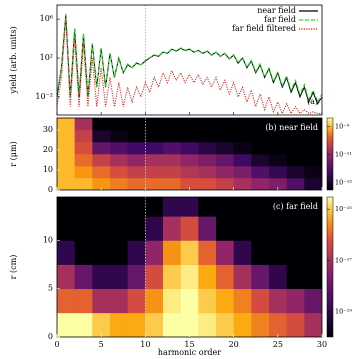 The width and height of the screenshot is (359, 359). Describe the element at coordinates (343, 209) in the screenshot. I see `colorbar-label: 10⁻¹⁵` at that location.